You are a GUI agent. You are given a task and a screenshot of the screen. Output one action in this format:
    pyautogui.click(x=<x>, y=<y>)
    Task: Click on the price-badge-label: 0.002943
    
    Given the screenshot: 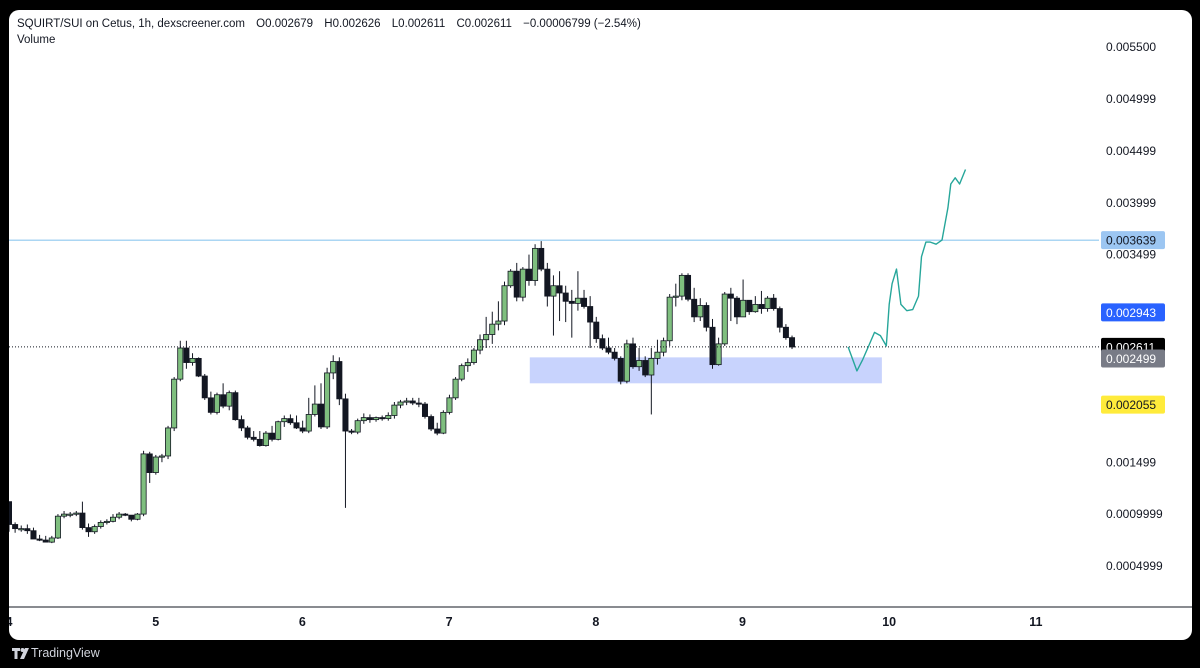 What is the action you would take?
    pyautogui.click(x=1131, y=313)
    